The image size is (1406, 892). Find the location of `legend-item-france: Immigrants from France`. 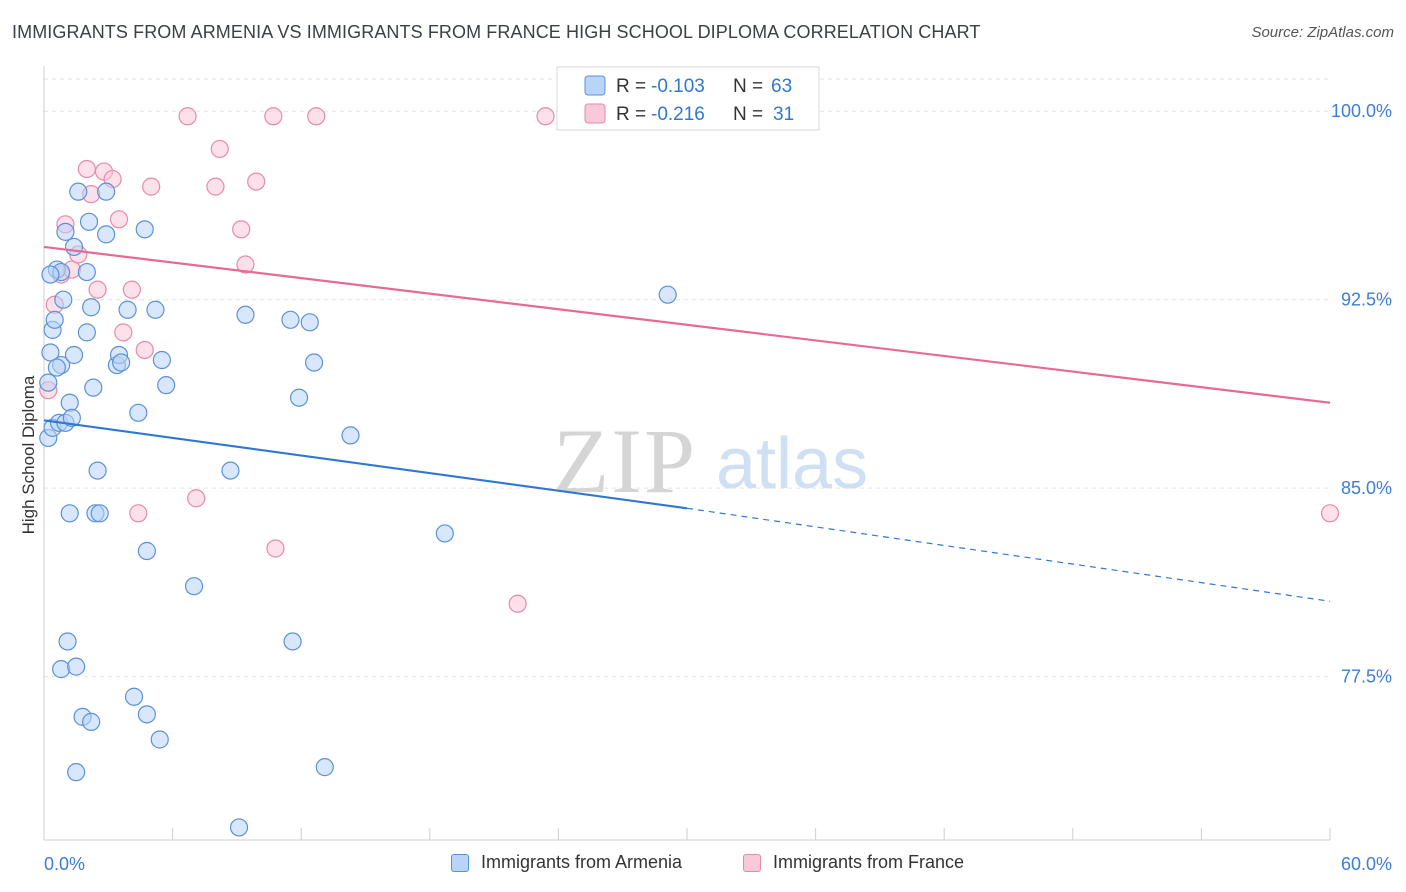

legend-item-france: Immigrants from France is located at coordinates (853, 862).